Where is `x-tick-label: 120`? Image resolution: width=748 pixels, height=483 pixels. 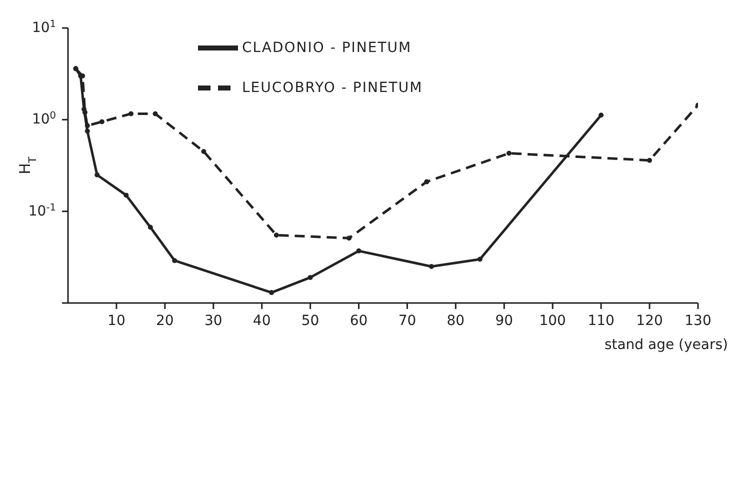 x-tick-label: 120 is located at coordinates (649, 321).